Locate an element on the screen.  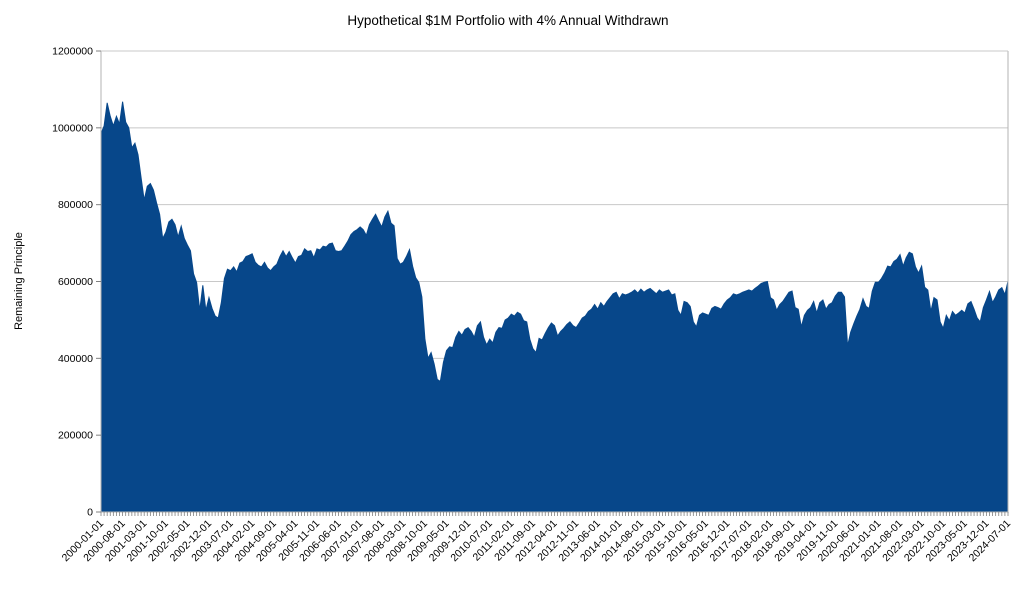
y-tick-labels: 0 200000 400000 600000 800000 1000000 1200000 is located at coordinates (76, 282).